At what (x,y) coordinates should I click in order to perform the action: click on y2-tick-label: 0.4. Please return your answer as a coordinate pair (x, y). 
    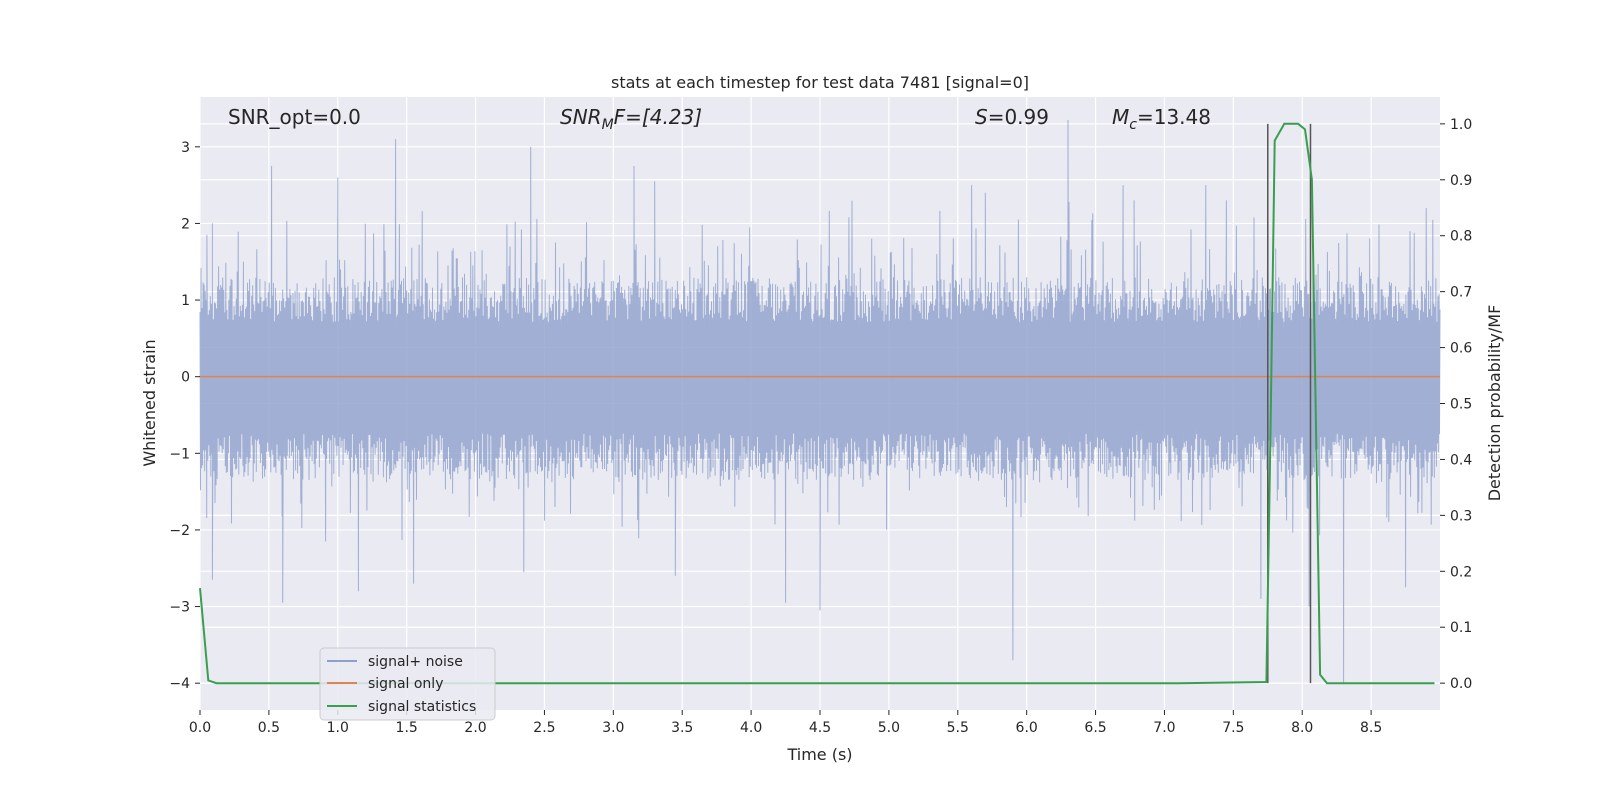
    Looking at the image, I should click on (1461, 460).